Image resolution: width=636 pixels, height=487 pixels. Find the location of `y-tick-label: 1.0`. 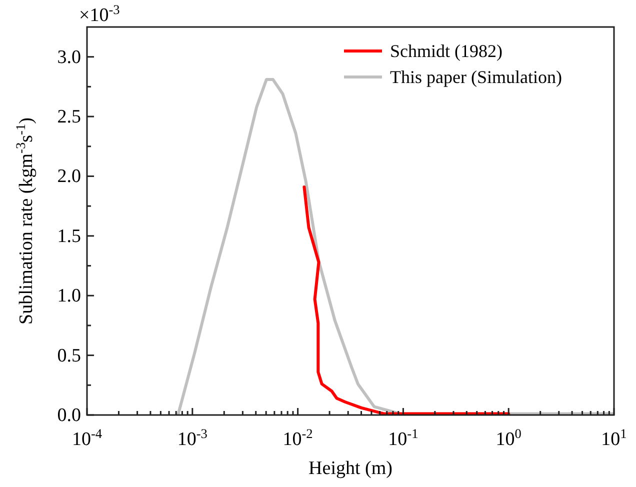

y-tick-label: 1.0 is located at coordinates (69, 296).